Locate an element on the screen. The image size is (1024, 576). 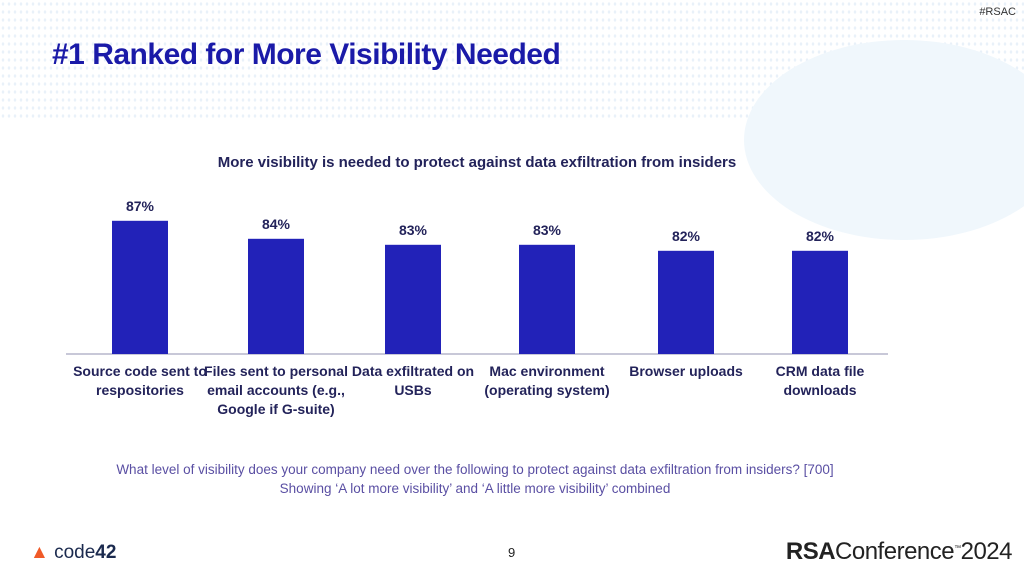
page-number: 9 is located at coordinates (512, 552).